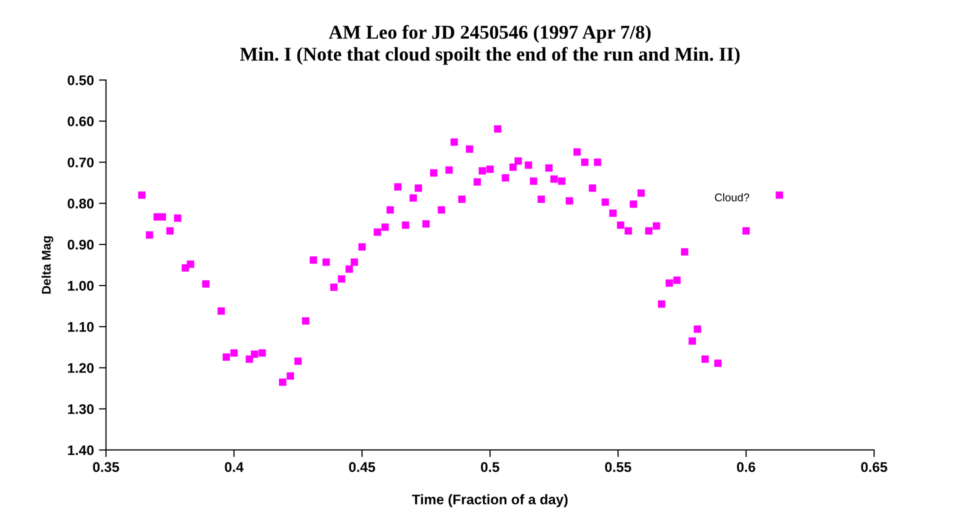 The image size is (968, 523). I want to click on y-tick-label: 0.80, so click(81, 203).